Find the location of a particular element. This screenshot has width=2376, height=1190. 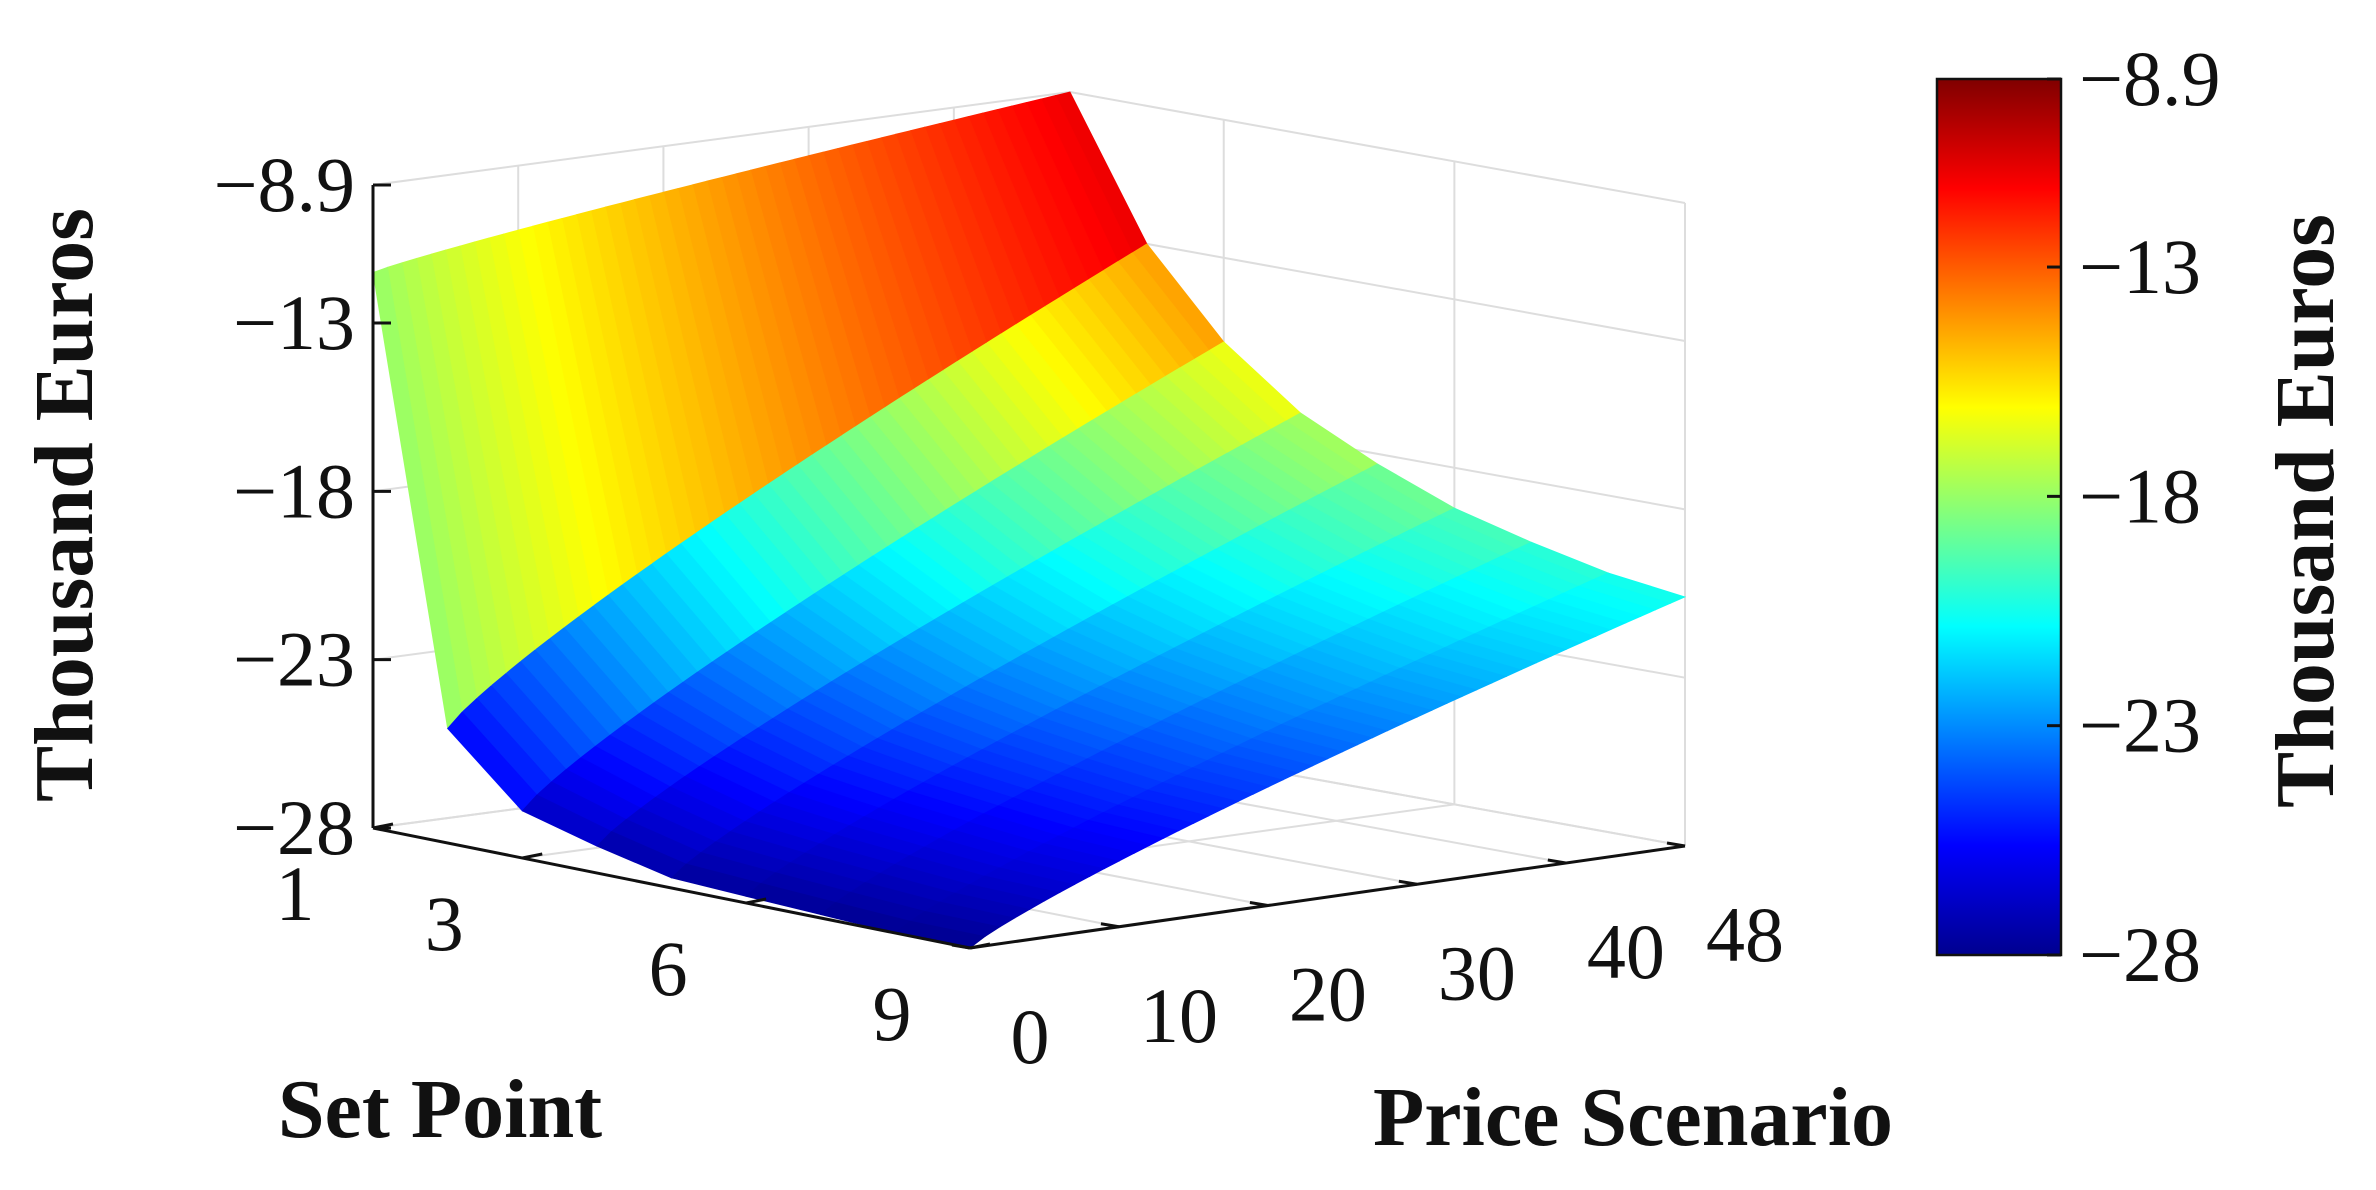

colorbar-ticks: −8.9 −13 −18 −23 −28 is located at coordinates (2134, 516).